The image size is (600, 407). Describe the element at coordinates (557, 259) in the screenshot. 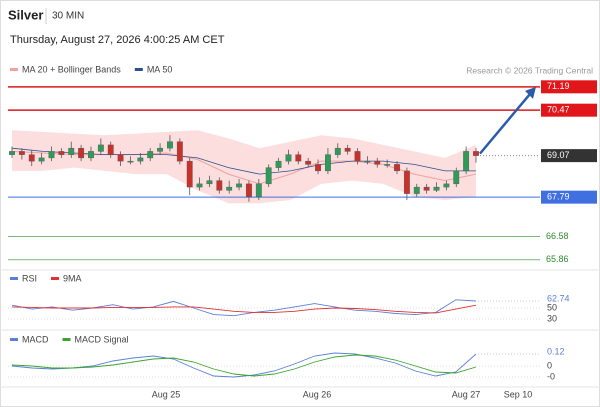

I see `level-label: 65.86` at that location.